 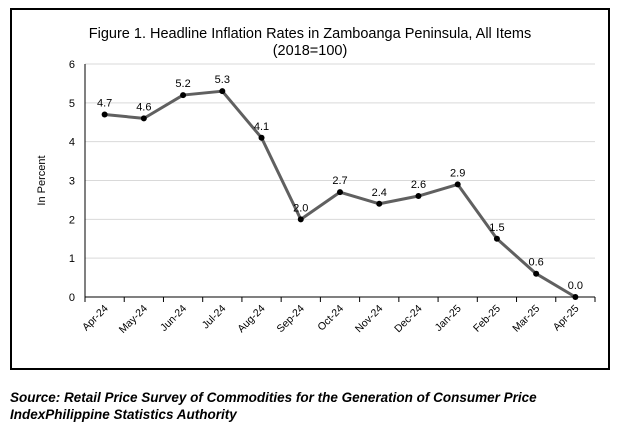 What do you see at coordinates (536, 263) in the screenshot?
I see `data-label: 0.6` at bounding box center [536, 263].